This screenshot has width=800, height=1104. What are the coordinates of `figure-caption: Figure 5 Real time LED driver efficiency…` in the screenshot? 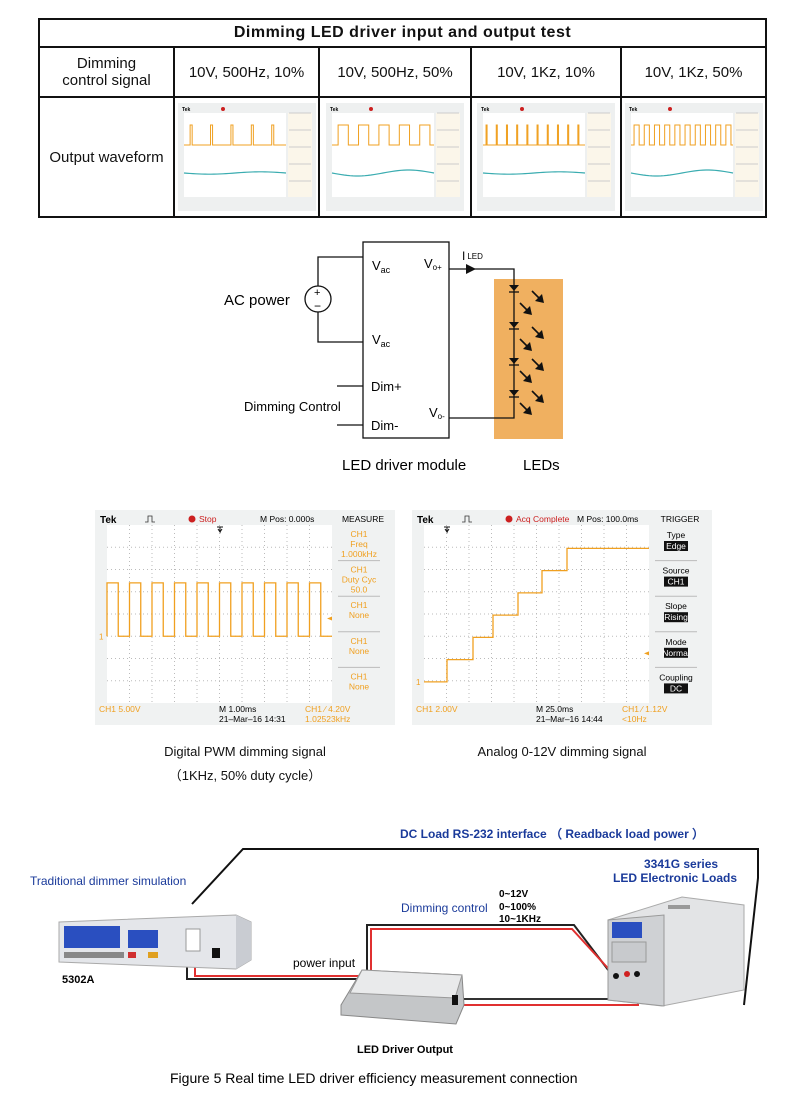 It's located at (373, 1078).